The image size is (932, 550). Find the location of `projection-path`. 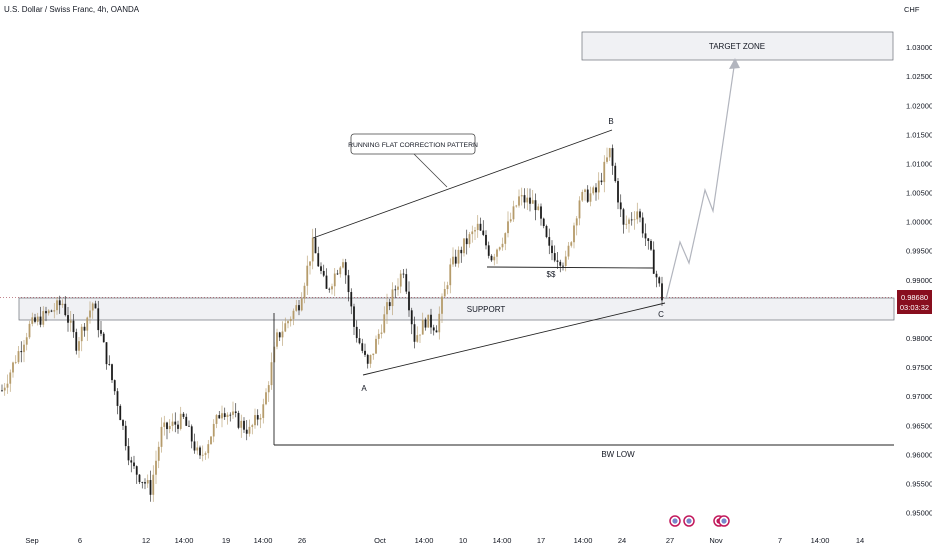

projection-path is located at coordinates (700, 179).